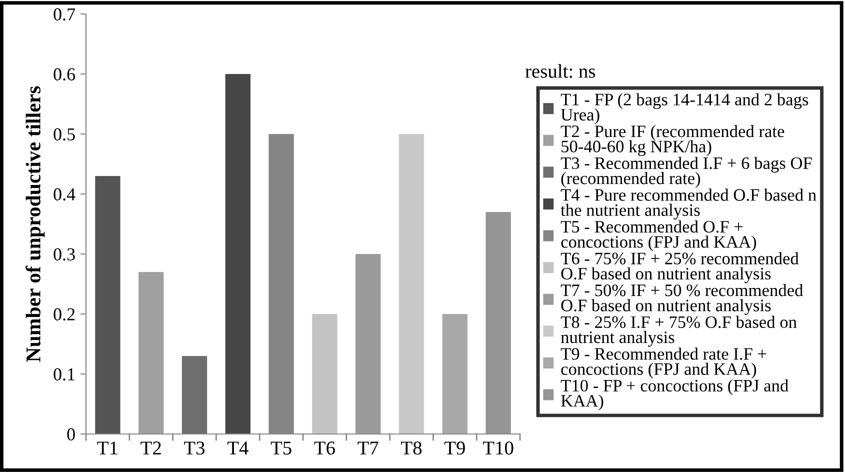 This screenshot has width=845, height=472. What do you see at coordinates (688, 204) in the screenshot?
I see `legend-label: T4 - Pure recommended O.F based n the nutrient analysis` at bounding box center [688, 204].